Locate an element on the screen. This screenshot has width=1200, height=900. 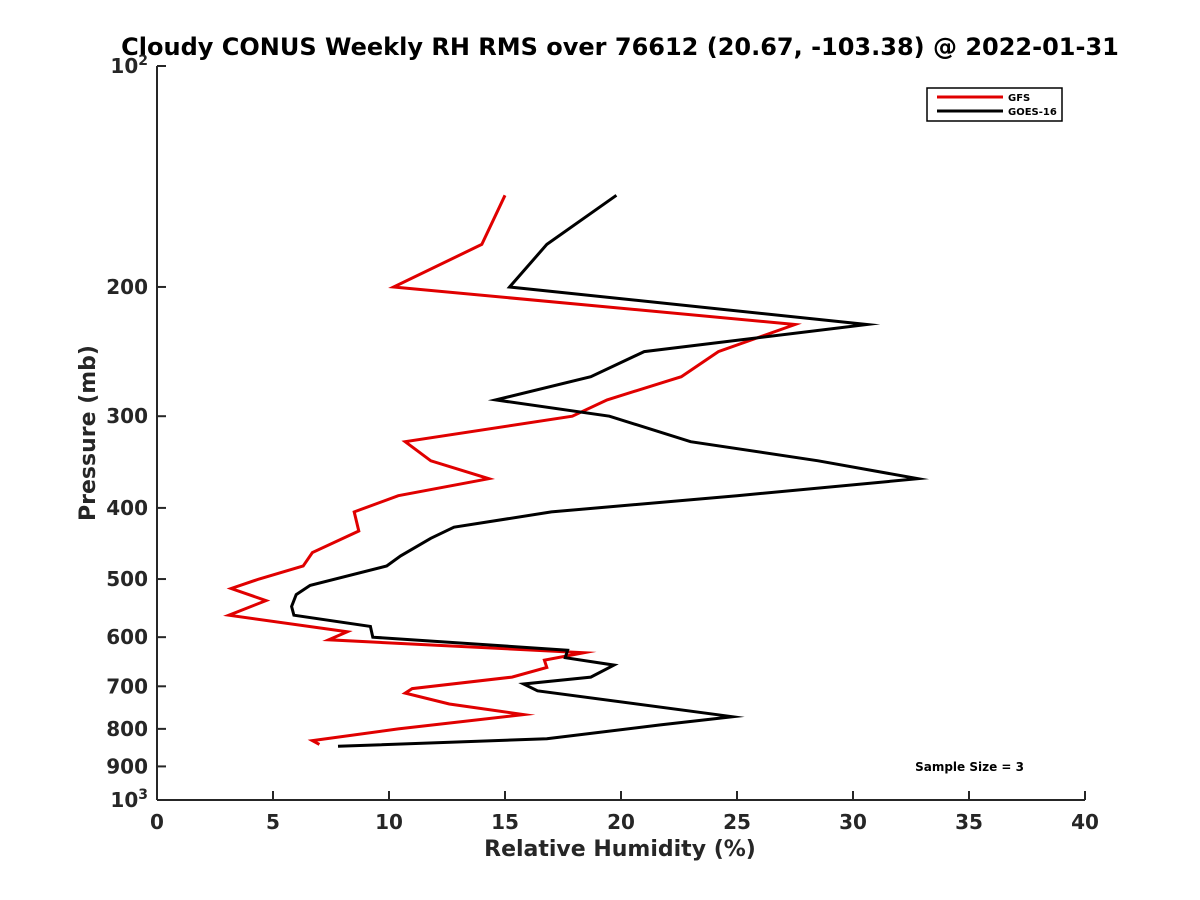
x-tick-label: 40 is located at coordinates (1085, 822).